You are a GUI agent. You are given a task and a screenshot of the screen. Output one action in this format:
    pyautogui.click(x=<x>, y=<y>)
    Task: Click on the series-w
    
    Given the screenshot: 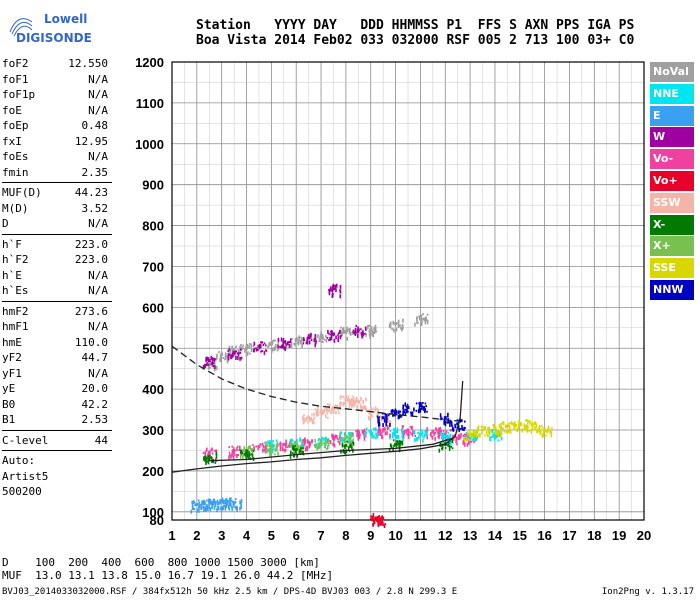 What is the action you would take?
    pyautogui.click(x=284, y=326)
    